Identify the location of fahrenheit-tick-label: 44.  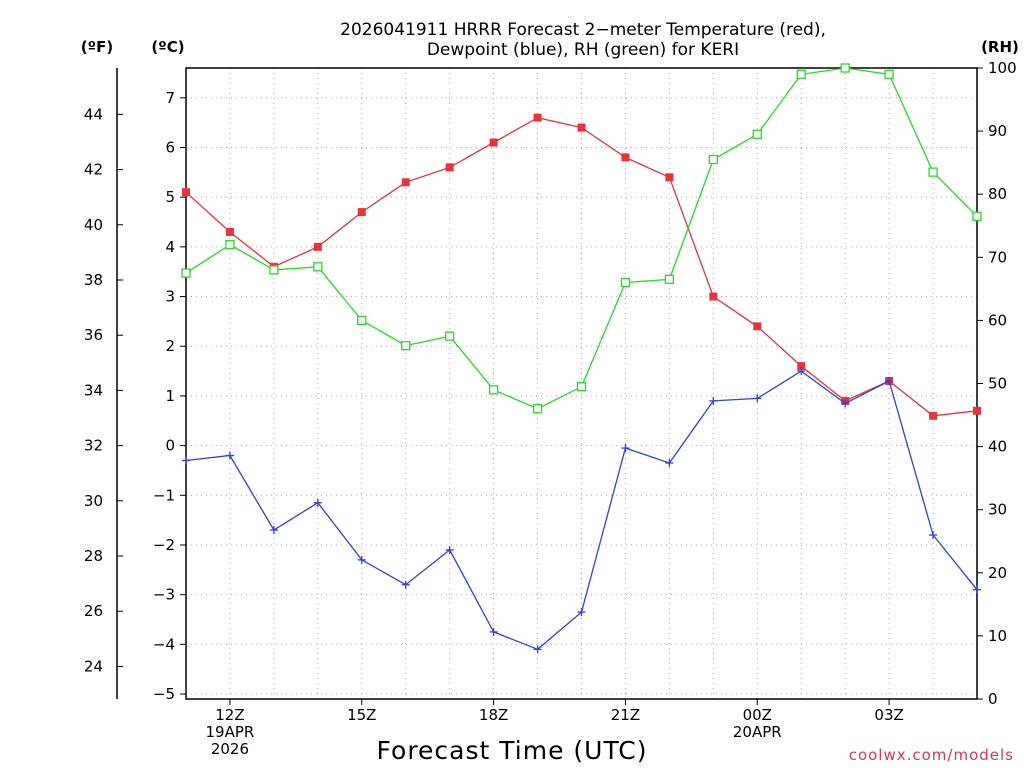
(93, 114).